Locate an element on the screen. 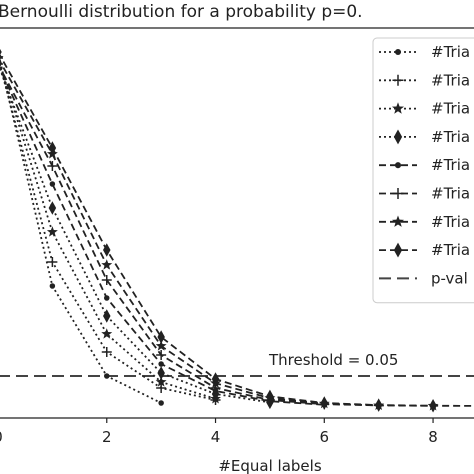 This screenshot has width=474, height=474. legend-label-threshold: p-val is located at coordinates (449, 278).